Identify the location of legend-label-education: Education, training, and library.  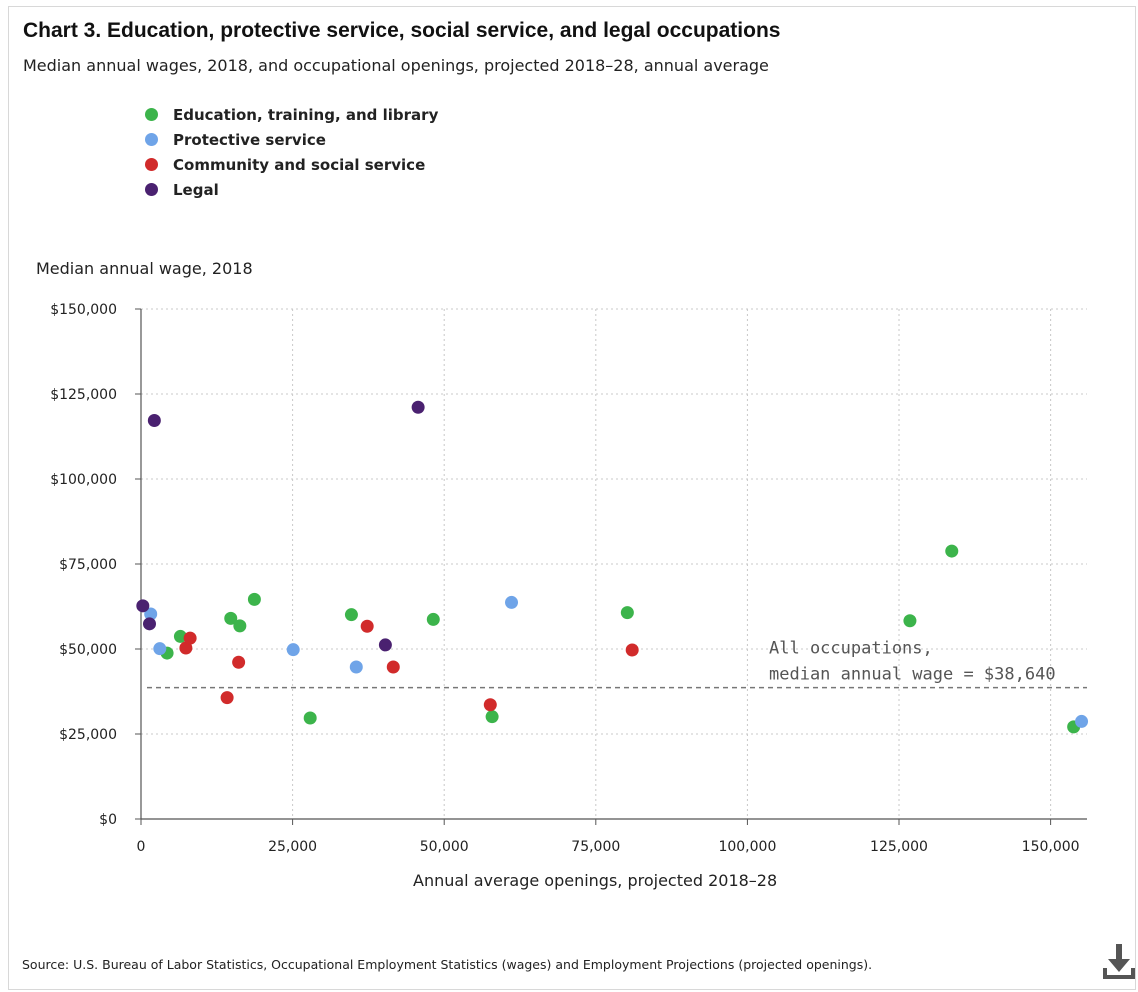
(306, 114).